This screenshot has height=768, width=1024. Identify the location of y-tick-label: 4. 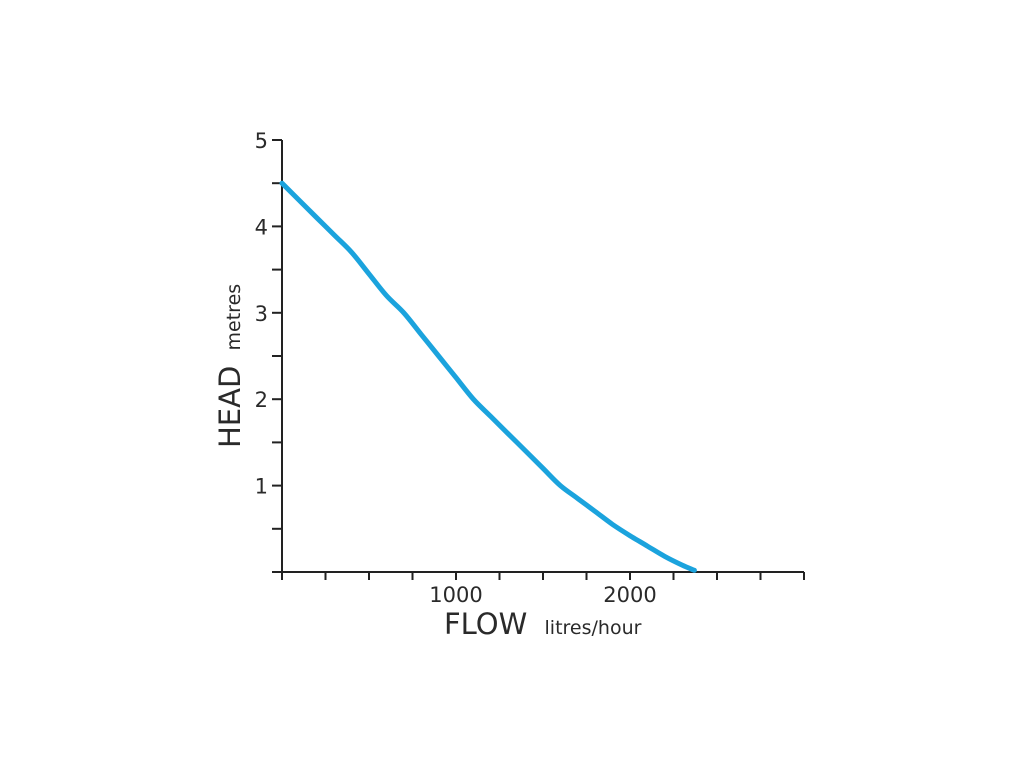
(261, 227).